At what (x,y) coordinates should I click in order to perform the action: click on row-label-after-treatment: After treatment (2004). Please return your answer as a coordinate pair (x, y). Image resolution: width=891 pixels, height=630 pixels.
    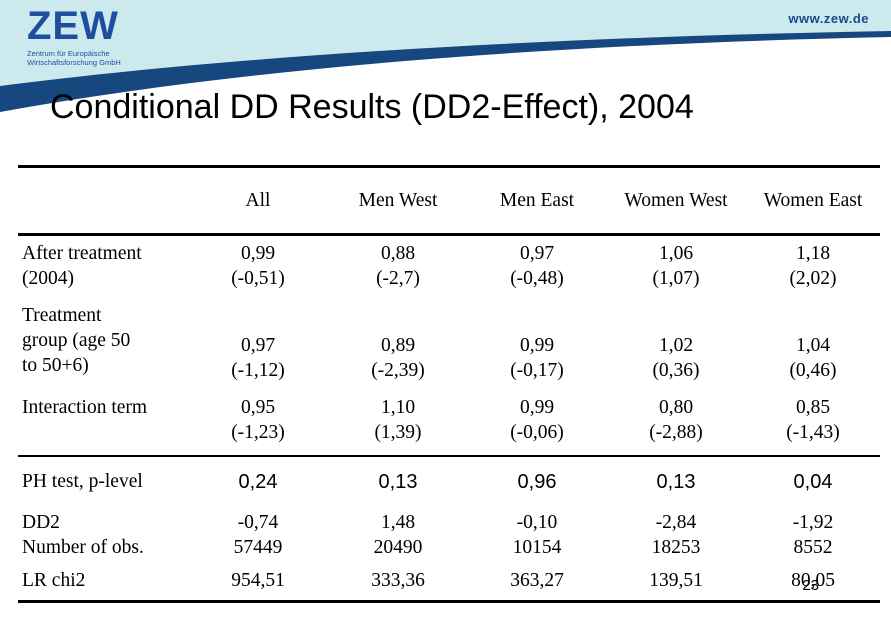
    Looking at the image, I should click on (103, 268).